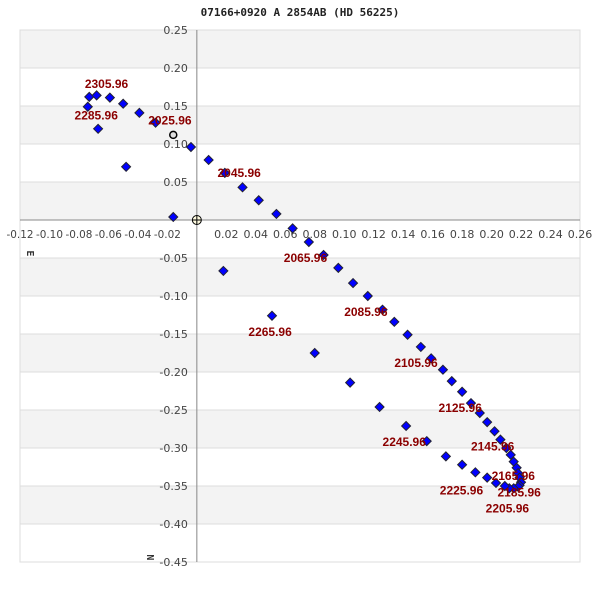  Describe the element at coordinates (300, 12) in the screenshot. I see `chart-title: 07166+0920 A 2854AB (HD 56225)` at that location.